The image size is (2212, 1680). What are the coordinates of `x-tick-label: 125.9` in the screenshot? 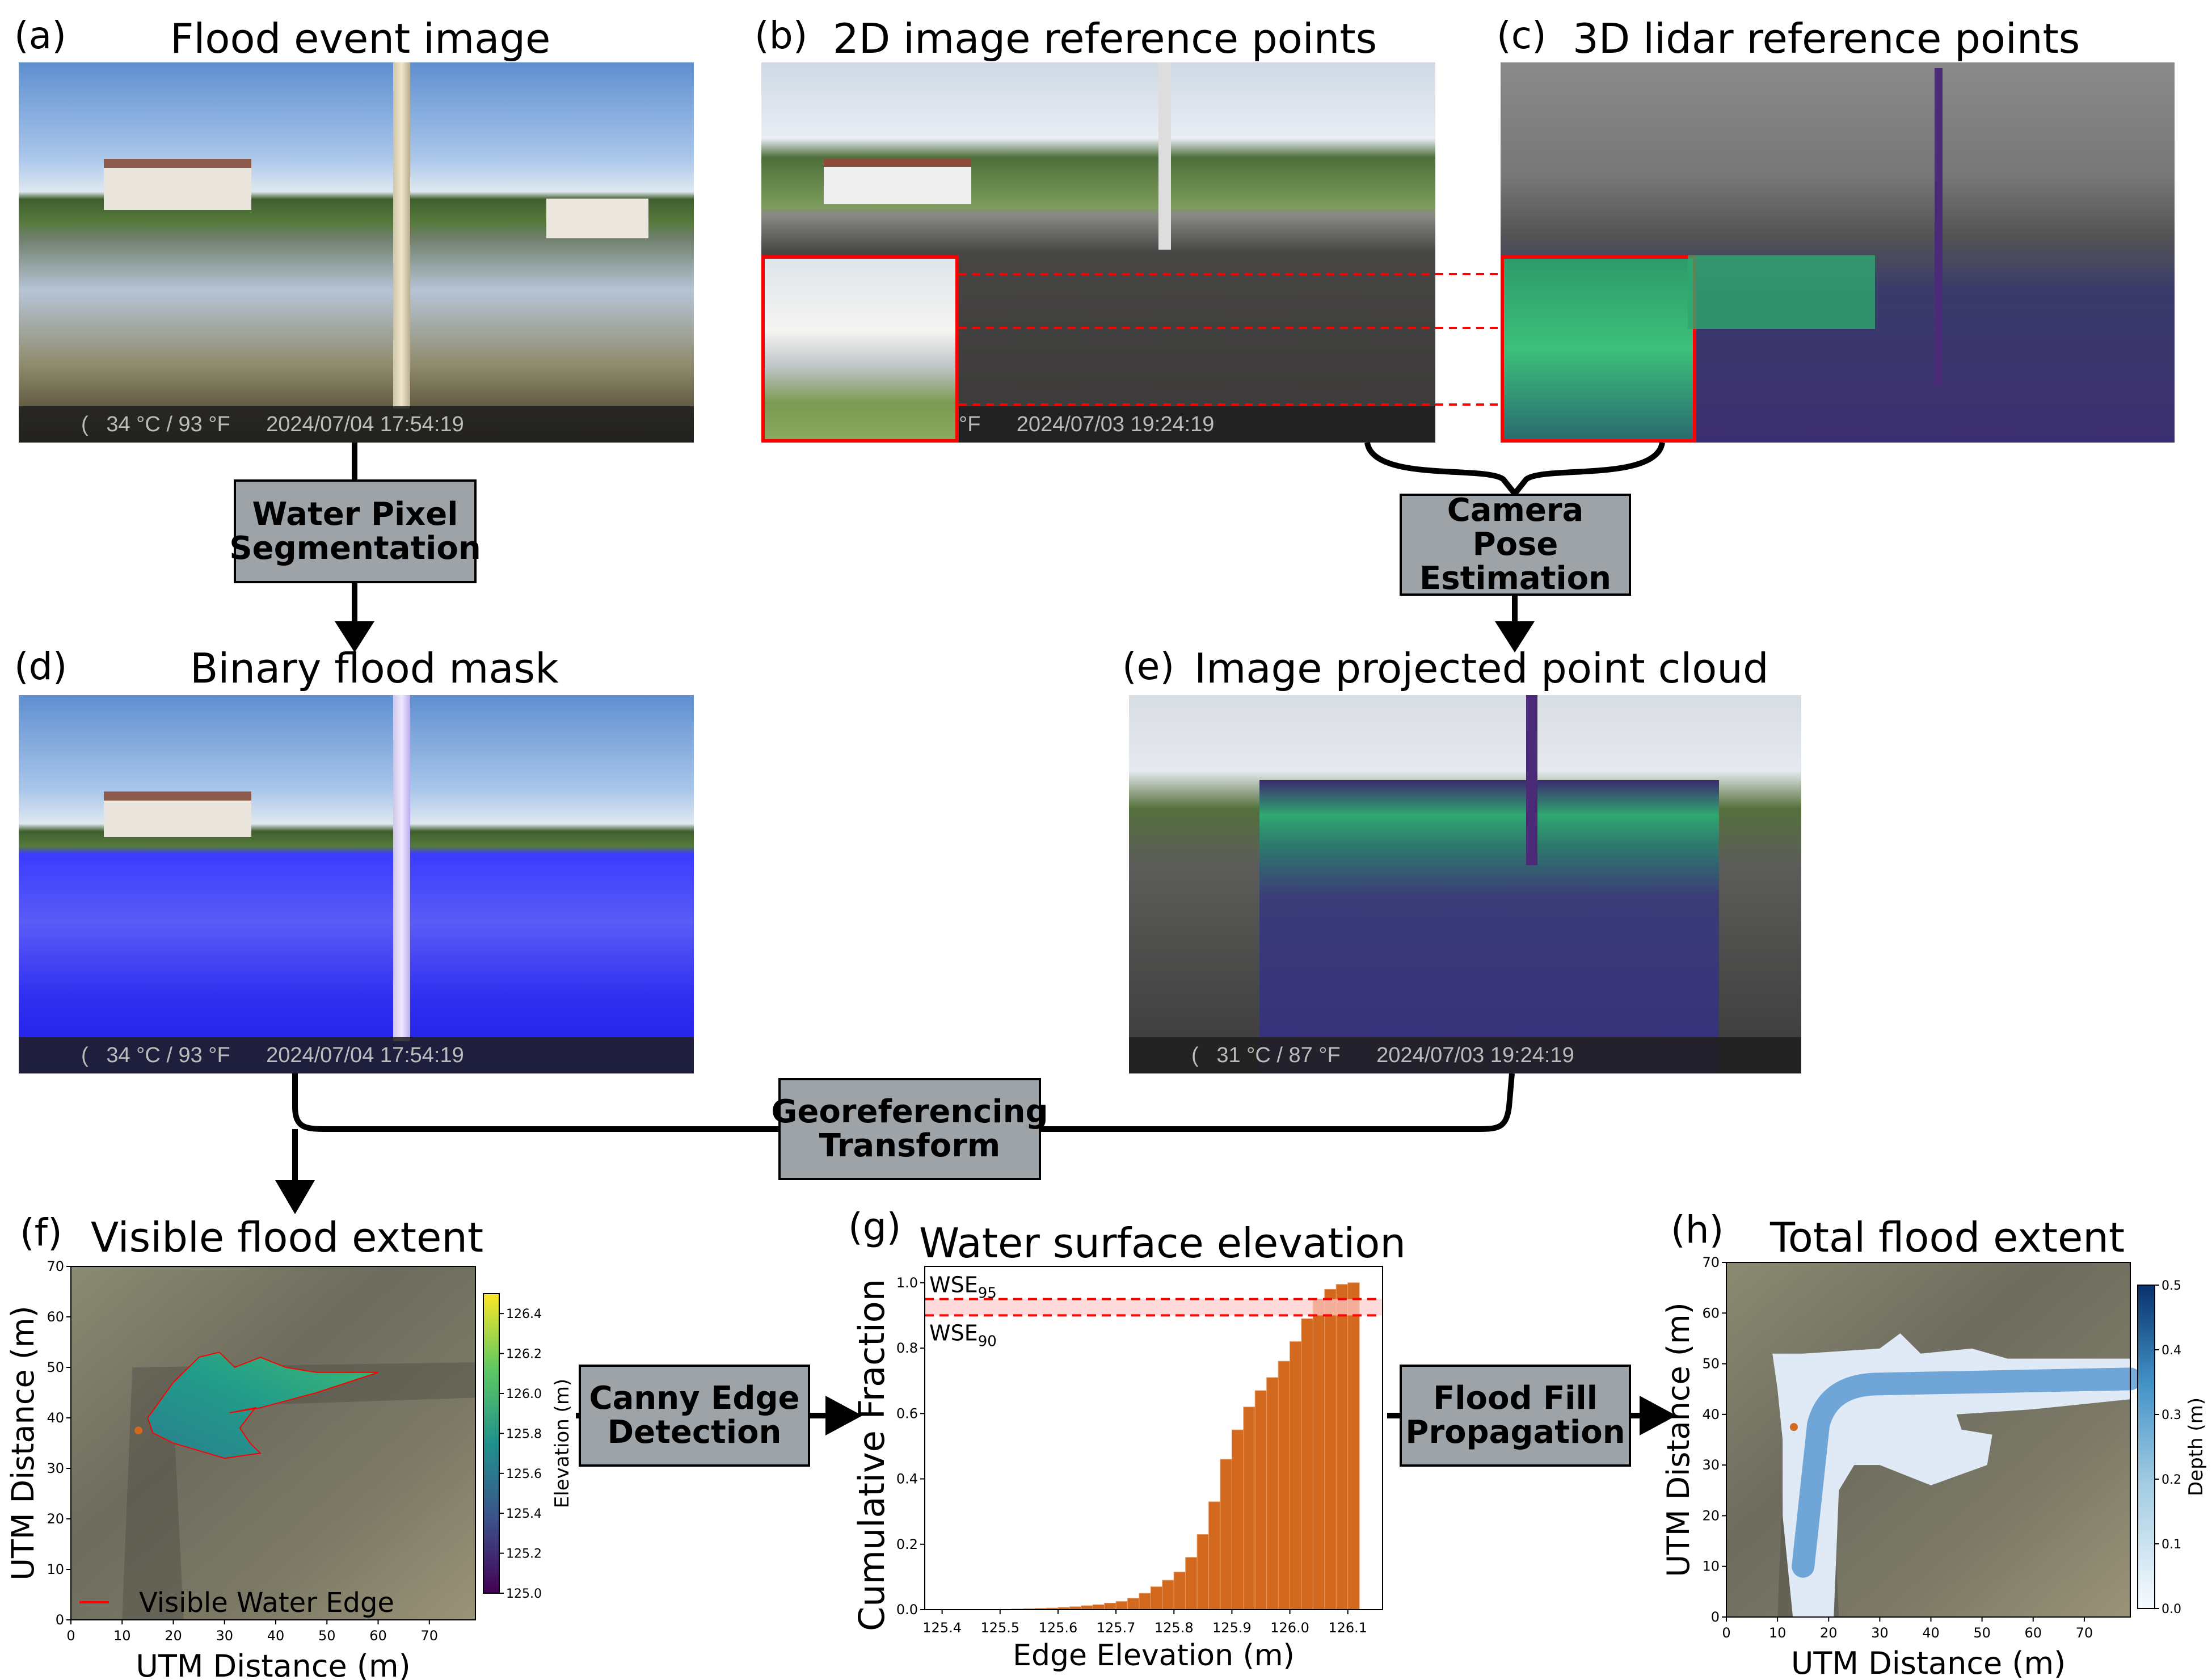 It's located at (1232, 1628).